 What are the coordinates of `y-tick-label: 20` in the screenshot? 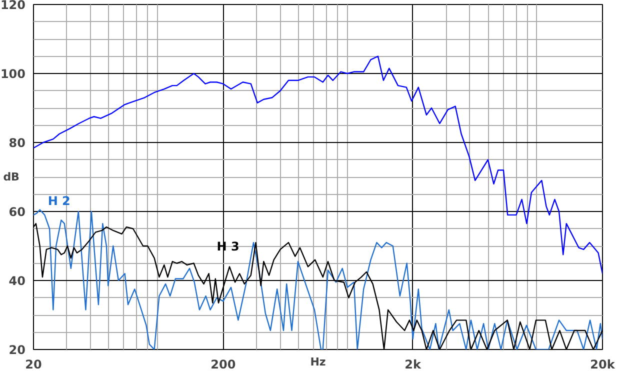 It's located at (17, 350).